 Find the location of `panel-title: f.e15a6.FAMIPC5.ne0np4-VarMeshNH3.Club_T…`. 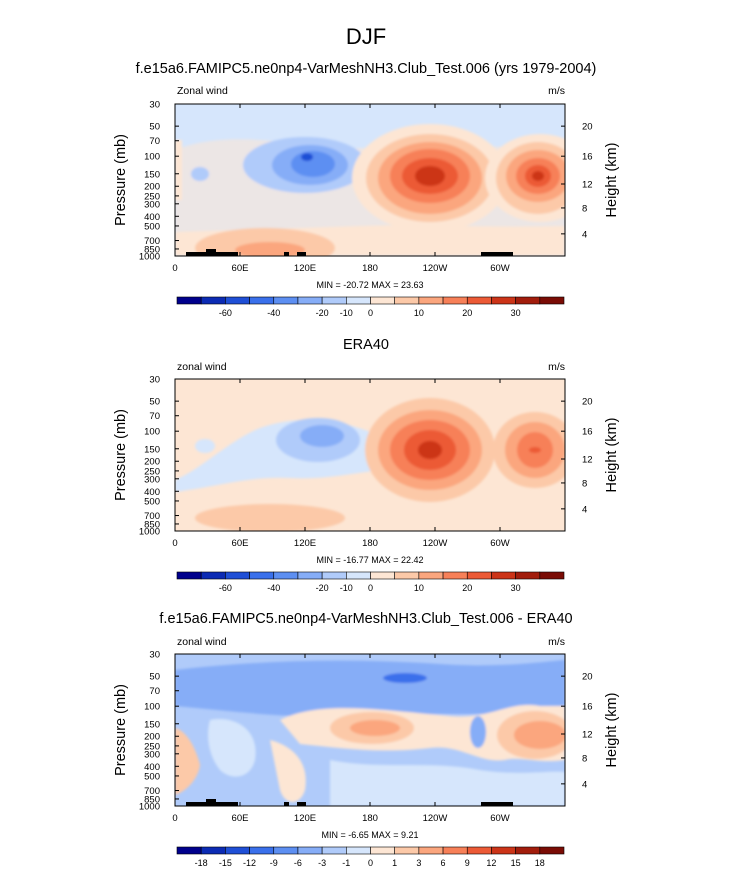

panel-title: f.e15a6.FAMIPC5.ne0np4-VarMeshNH3.Club_T… is located at coordinates (365, 619).